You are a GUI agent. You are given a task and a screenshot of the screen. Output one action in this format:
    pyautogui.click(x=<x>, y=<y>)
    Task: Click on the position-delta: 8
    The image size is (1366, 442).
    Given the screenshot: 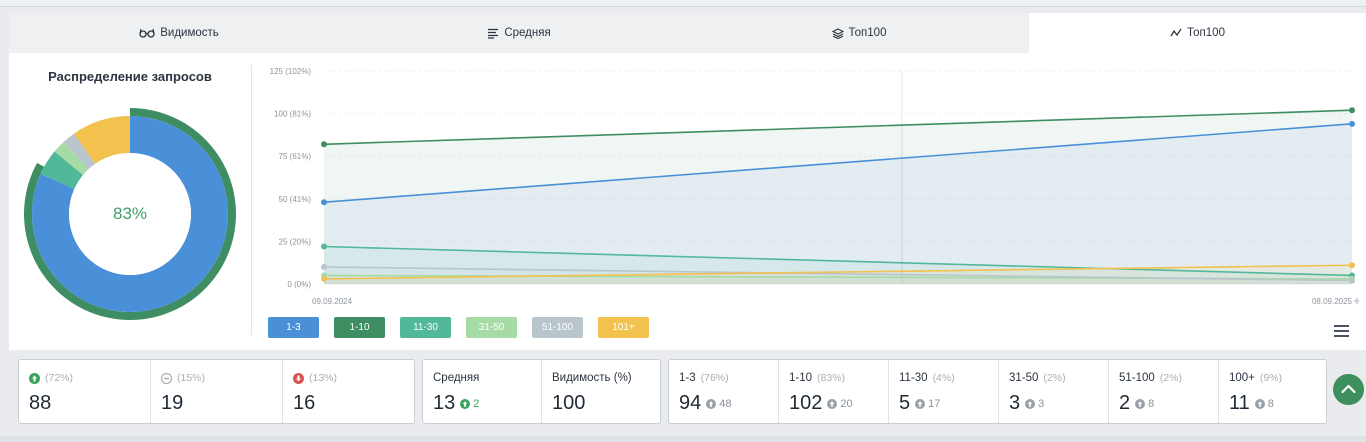 What is the action you would take?
    pyautogui.click(x=1270, y=404)
    